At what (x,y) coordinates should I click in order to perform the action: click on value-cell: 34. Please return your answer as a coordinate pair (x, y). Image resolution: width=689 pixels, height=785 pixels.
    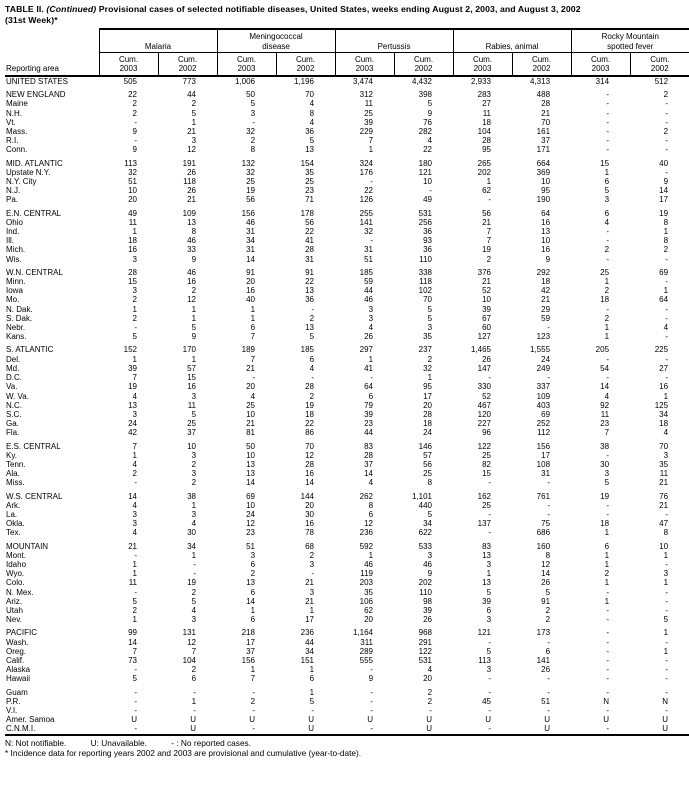
    Looking at the image, I should click on (428, 524).